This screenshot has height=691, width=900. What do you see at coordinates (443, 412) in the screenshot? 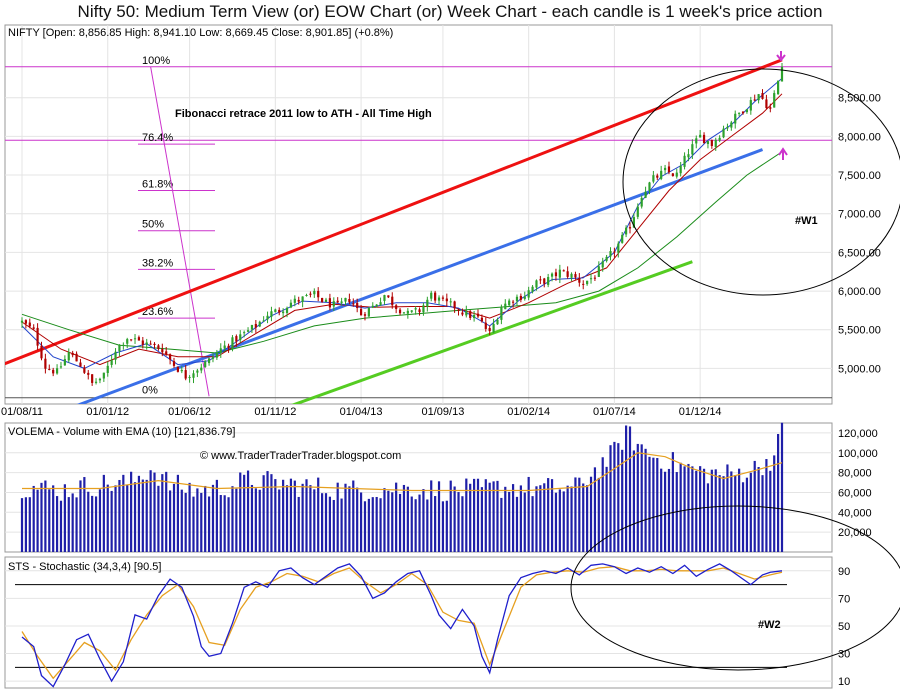
I see `price-x-tick-label: 01/09/13` at bounding box center [443, 412].